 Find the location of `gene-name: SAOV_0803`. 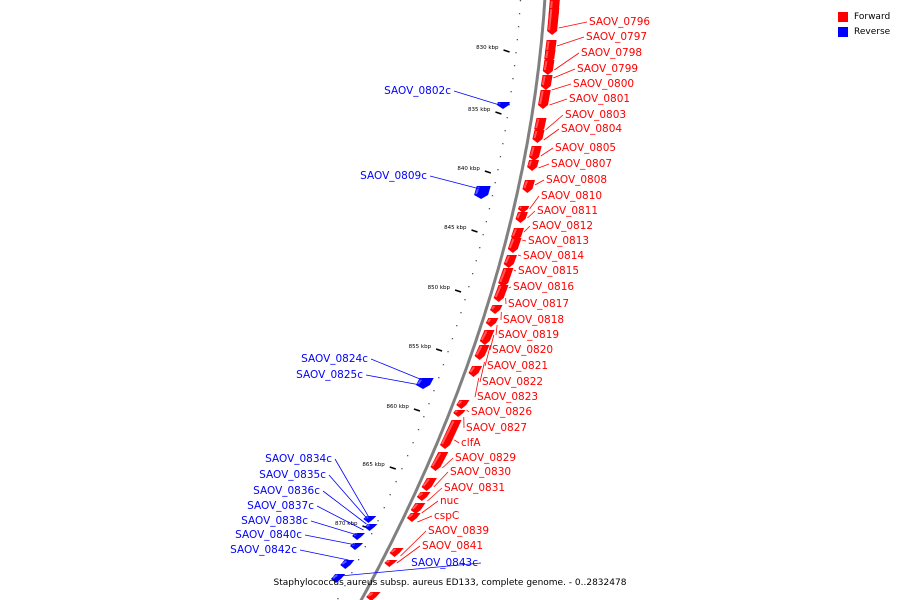

gene-name: SAOV_0803 is located at coordinates (595, 115).